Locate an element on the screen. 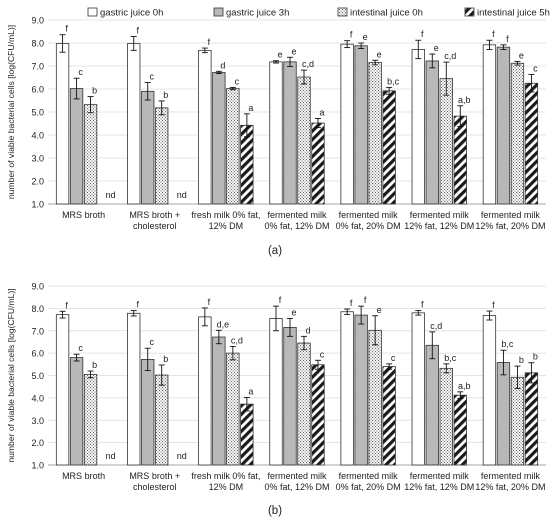 This screenshot has width=550, height=524. legend-label: gastric juice 3h is located at coordinates (257, 13).